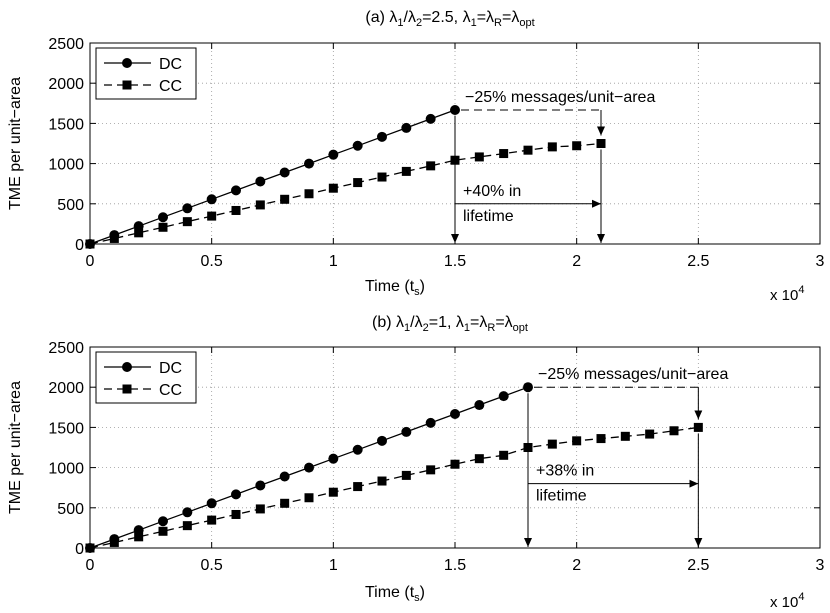  Describe the element at coordinates (561, 496) in the screenshot. I see `lifetime-annotation-line2: lifetime` at that location.